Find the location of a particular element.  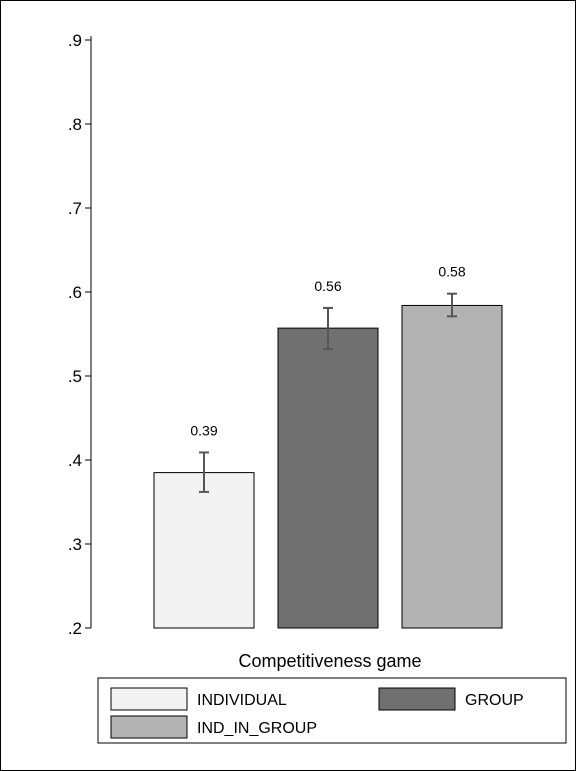

y-tick-label: .9 is located at coordinates (75, 40).